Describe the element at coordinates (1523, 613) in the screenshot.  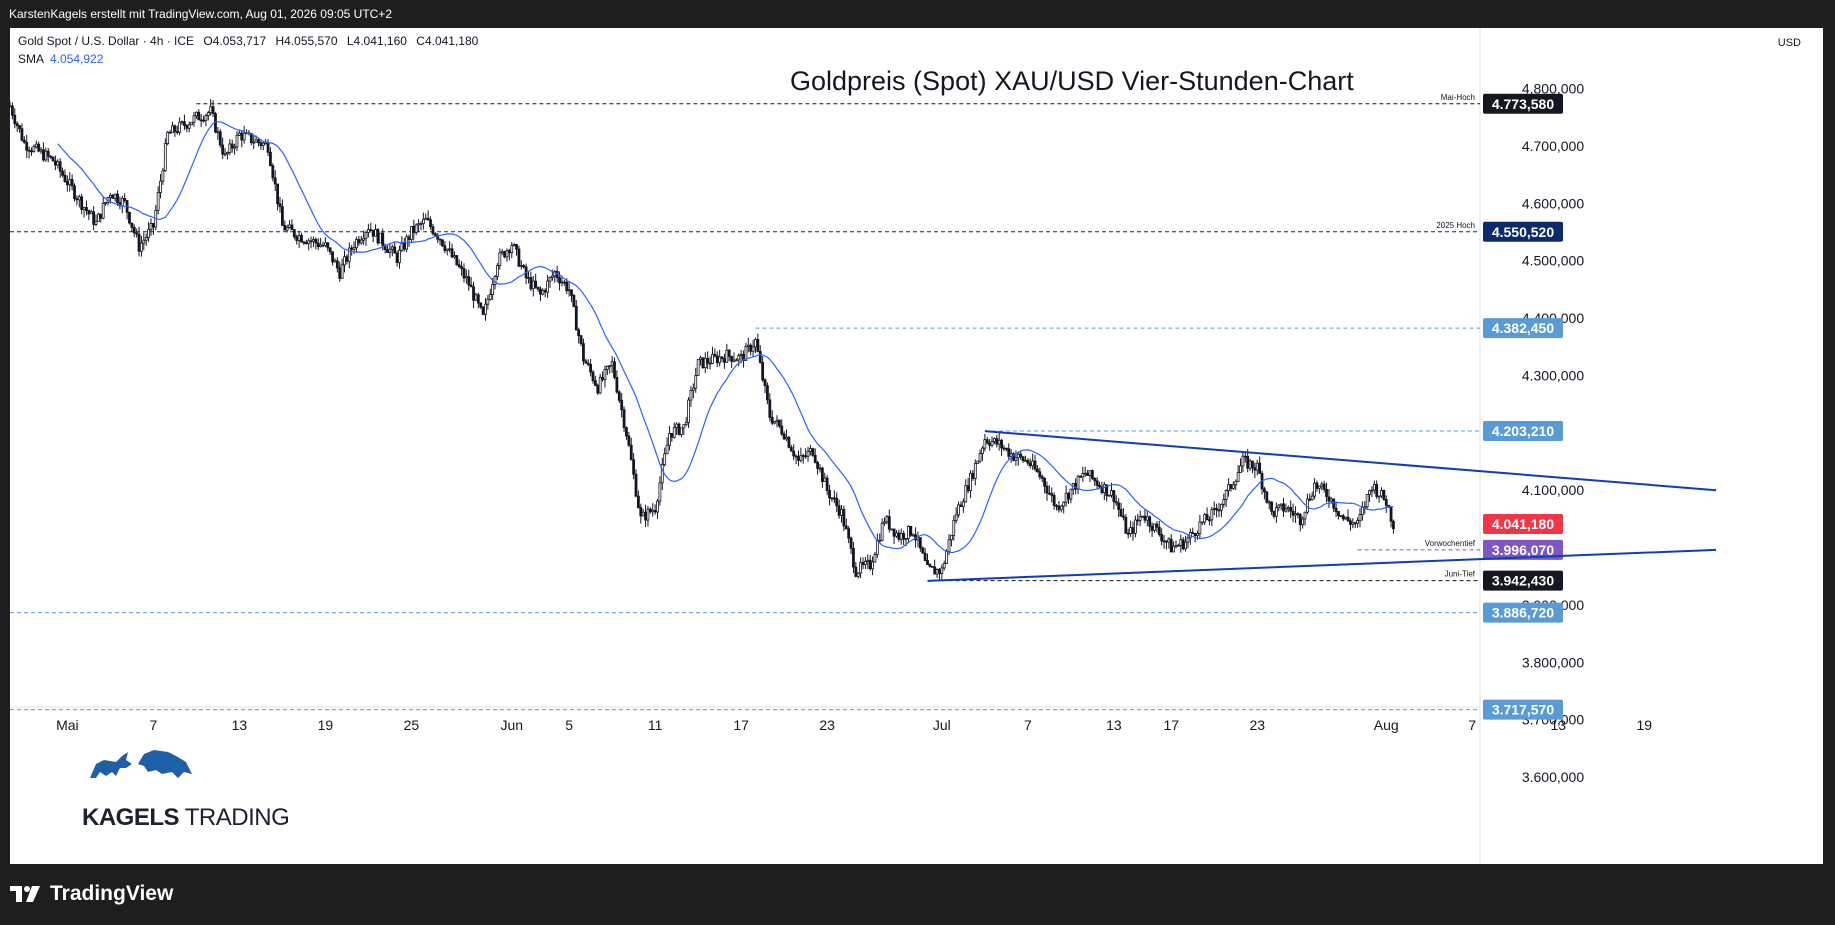
I see `price-label-text: 3.886,720` at that location.